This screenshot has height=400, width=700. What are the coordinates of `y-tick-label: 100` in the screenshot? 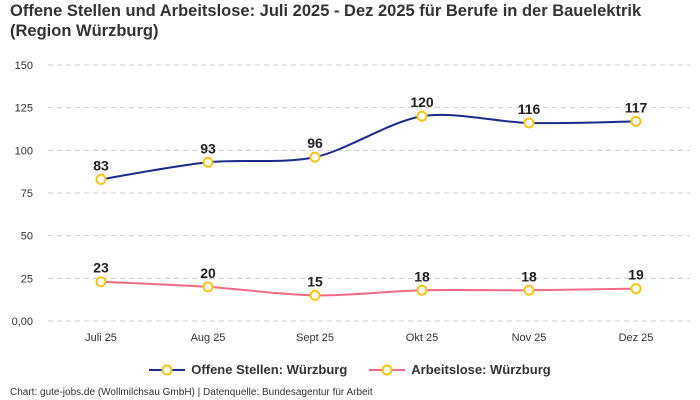 It's located at (24, 151).